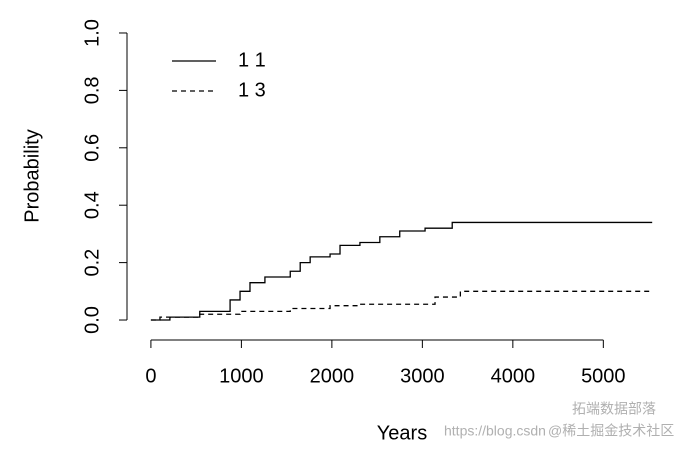  What do you see at coordinates (422, 376) in the screenshot?
I see `x-tick-label: 3000` at bounding box center [422, 376].